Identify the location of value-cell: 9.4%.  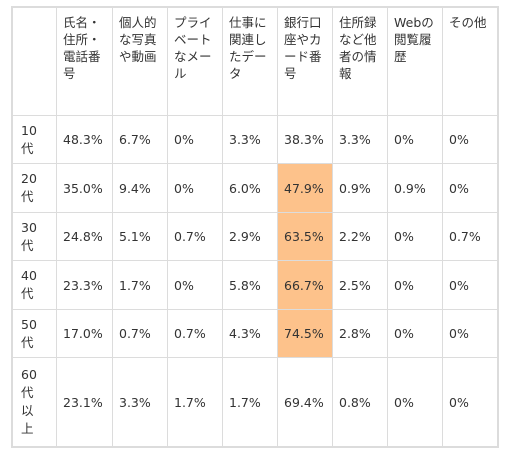
(140, 188).